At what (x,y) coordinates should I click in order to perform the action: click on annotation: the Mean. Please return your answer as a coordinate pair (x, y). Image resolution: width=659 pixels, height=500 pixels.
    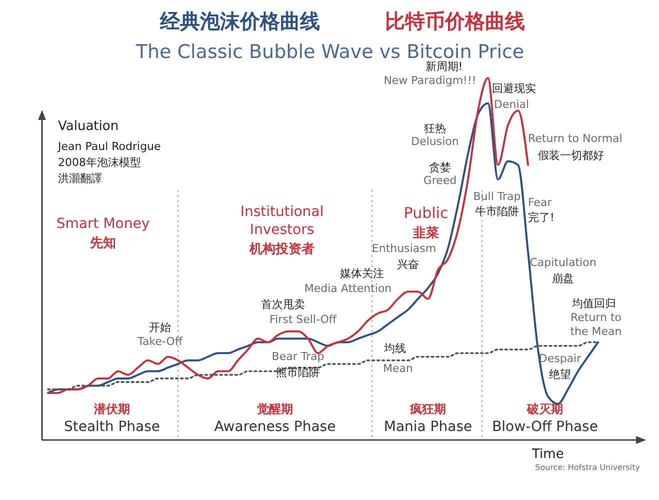
    Looking at the image, I should click on (596, 331).